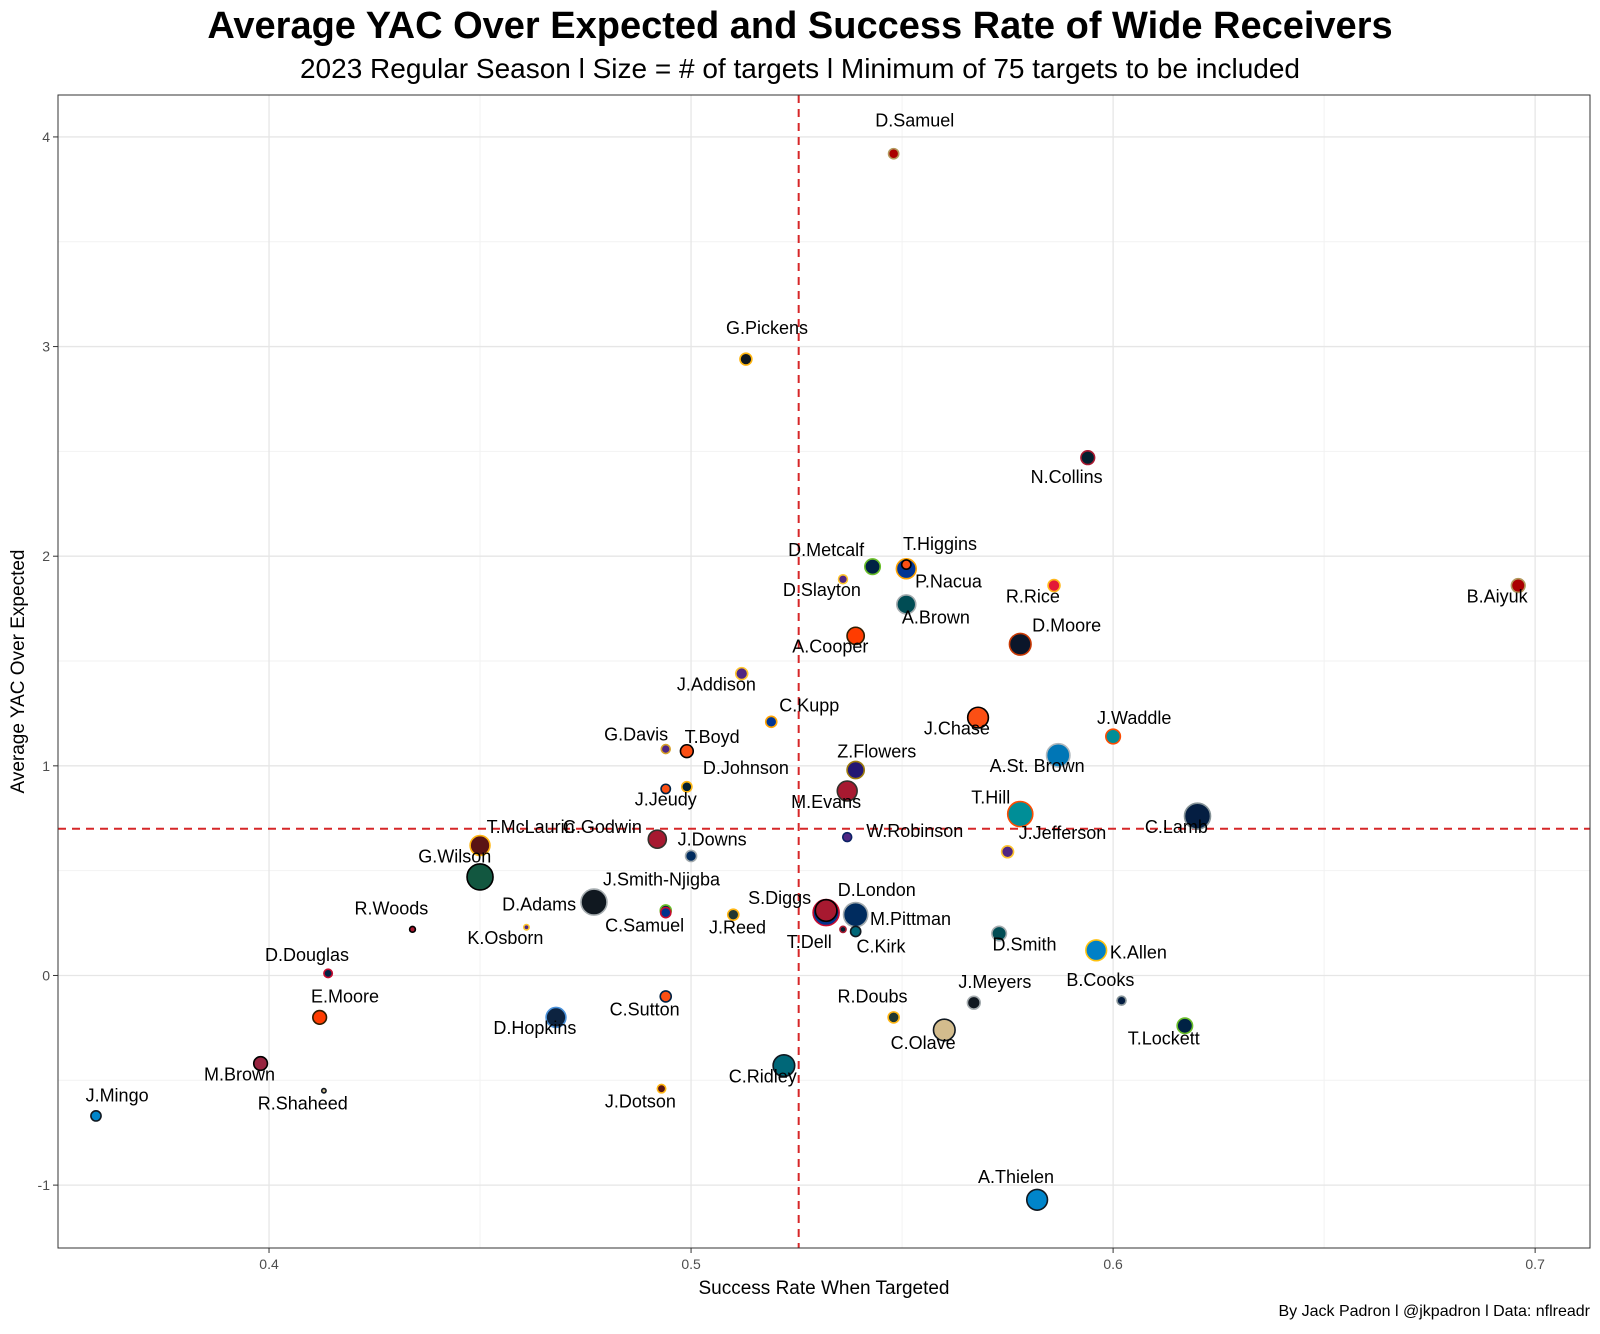 The width and height of the screenshot is (1600, 1334). I want to click on point-label: D.Adams, so click(539, 904).